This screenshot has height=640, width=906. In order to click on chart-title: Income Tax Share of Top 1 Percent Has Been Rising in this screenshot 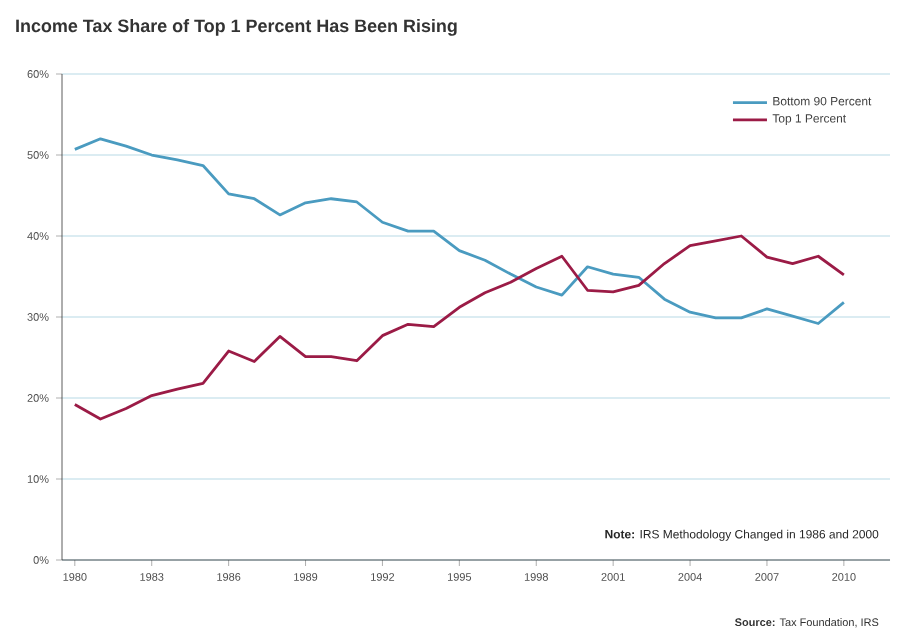, I will do `click(236, 27)`.